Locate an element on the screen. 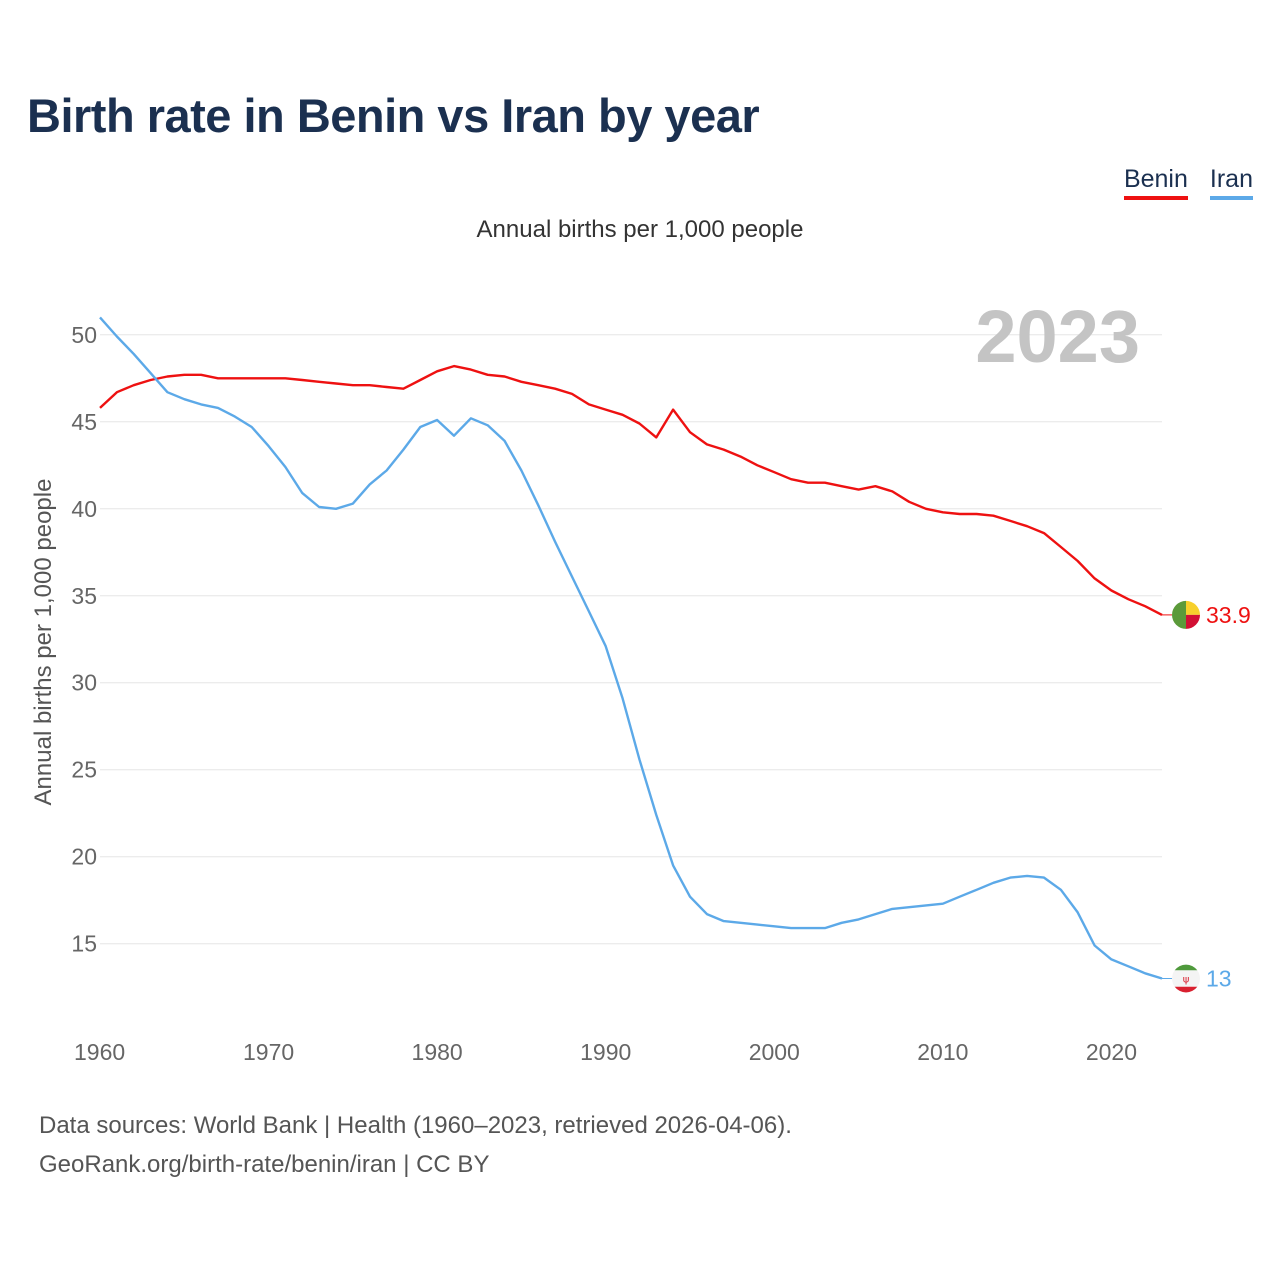 The width and height of the screenshot is (1280, 1280). x-tick-label: 1960 is located at coordinates (99, 1052).